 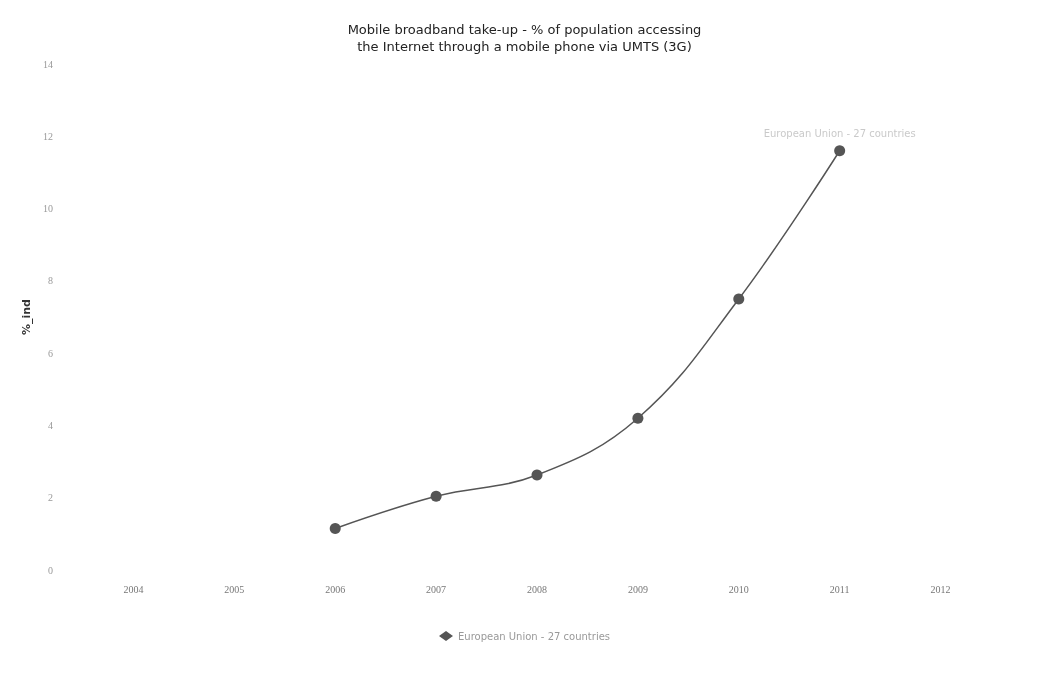 I want to click on x-tick-label: 2004, so click(x=133, y=589).